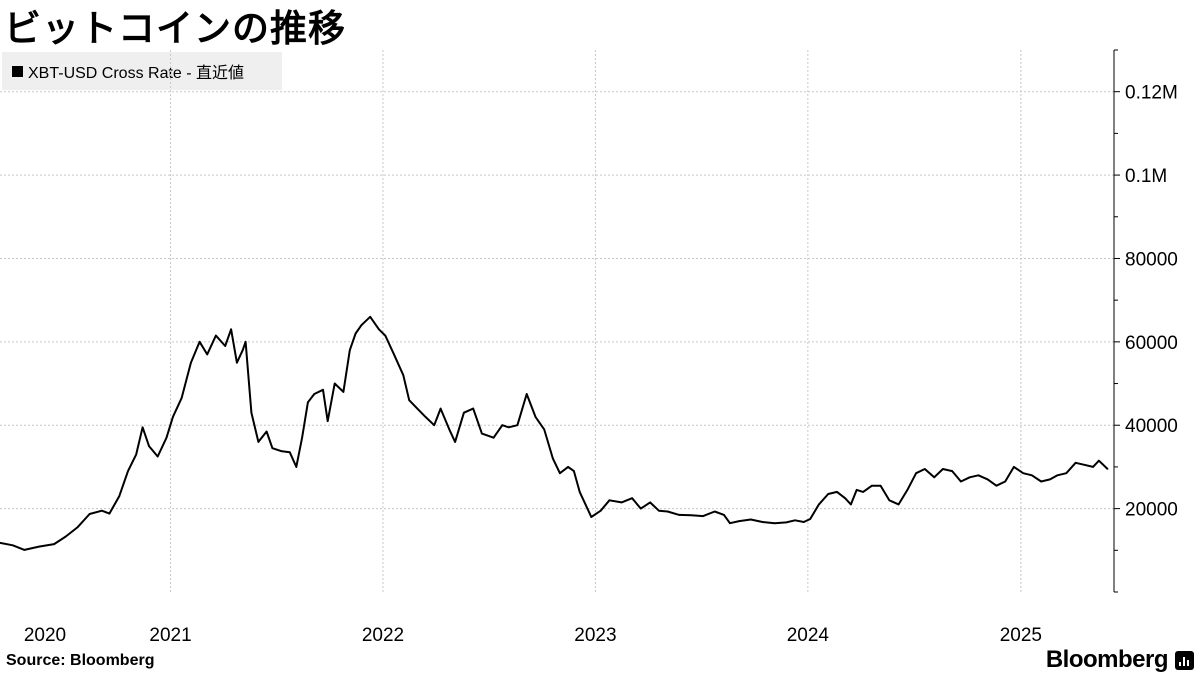 The height and width of the screenshot is (675, 1200). Describe the element at coordinates (1151, 510) in the screenshot. I see `y-tick-label: 20000` at that location.